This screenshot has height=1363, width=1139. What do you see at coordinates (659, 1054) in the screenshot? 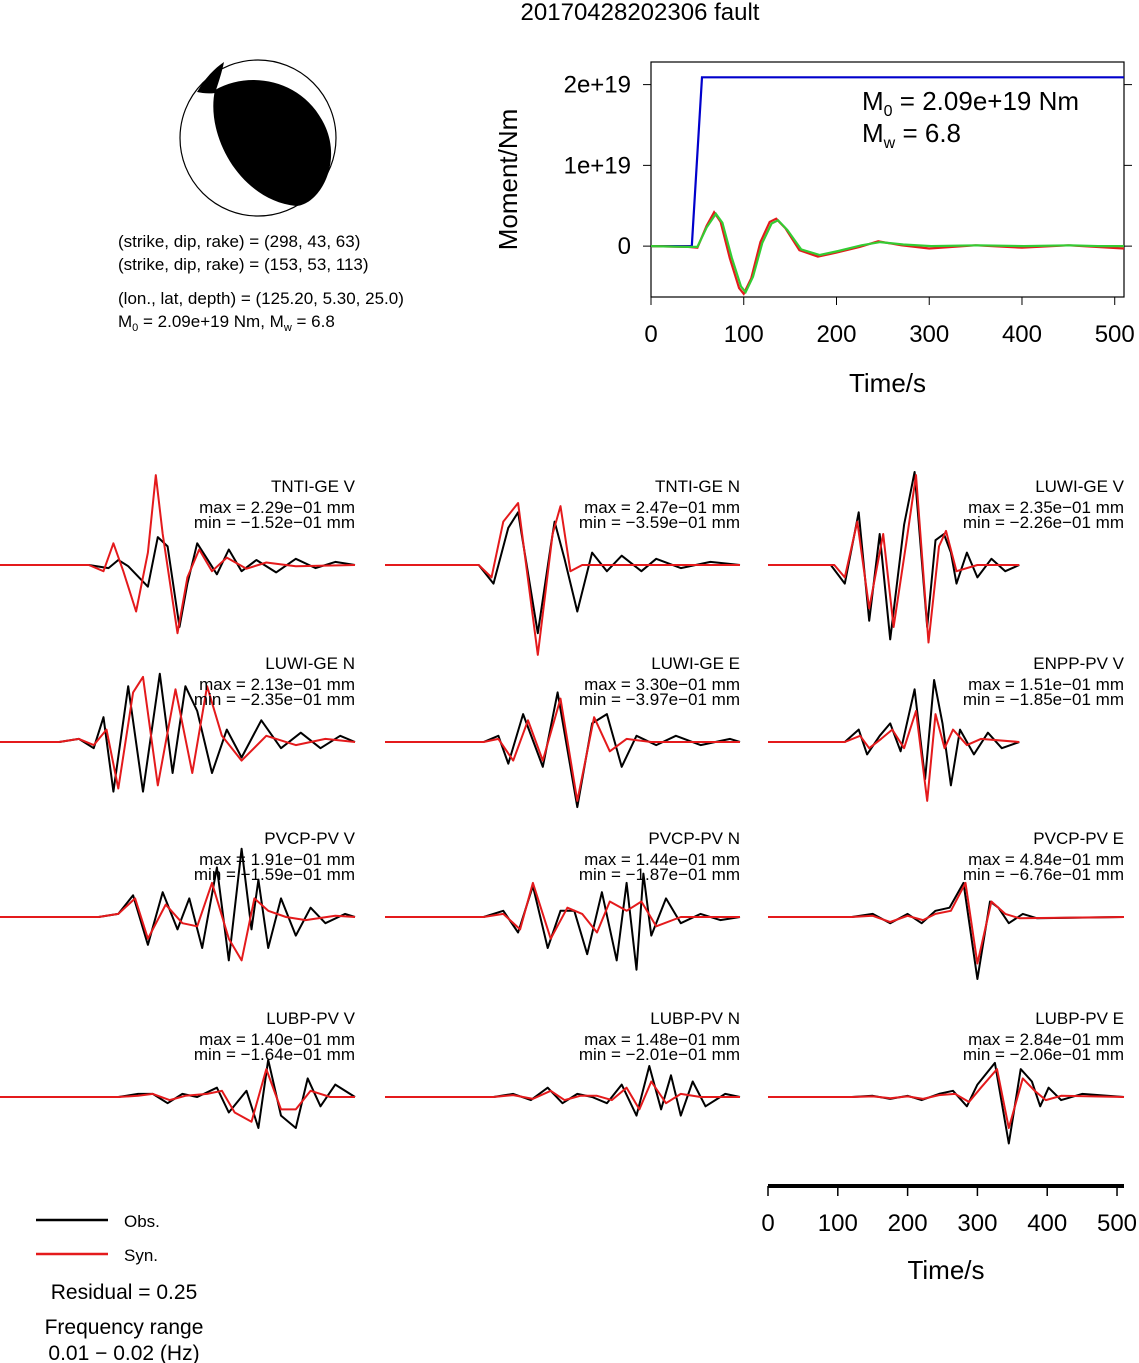
I see `min-label: min = −2.01e−01 mm` at bounding box center [659, 1054].